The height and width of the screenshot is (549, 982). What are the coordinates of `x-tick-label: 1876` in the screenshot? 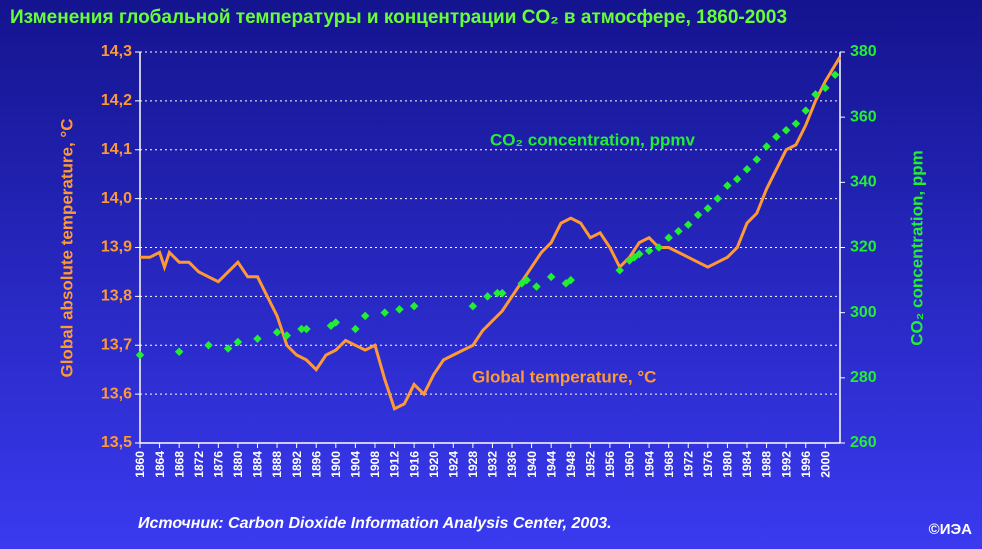 It's located at (218, 464).